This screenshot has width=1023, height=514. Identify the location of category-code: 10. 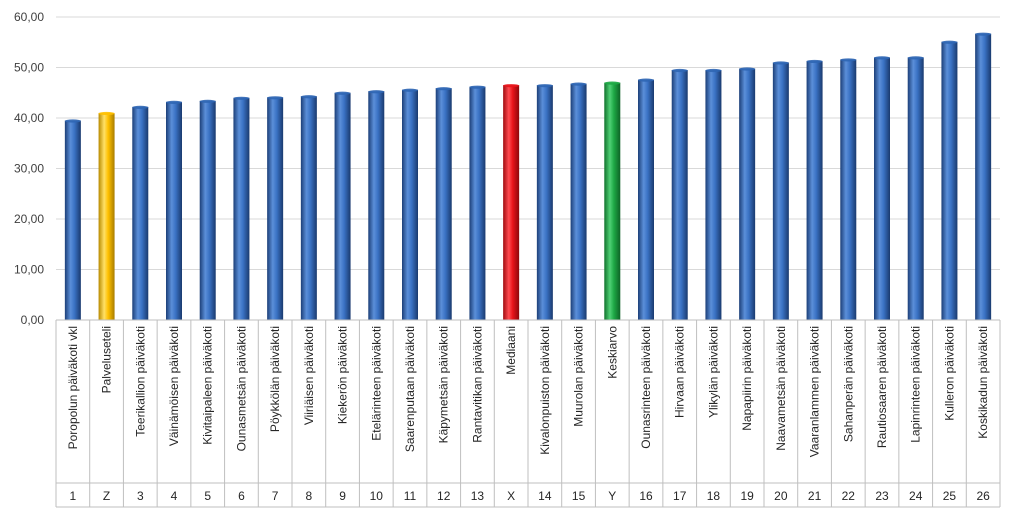
(377, 496).